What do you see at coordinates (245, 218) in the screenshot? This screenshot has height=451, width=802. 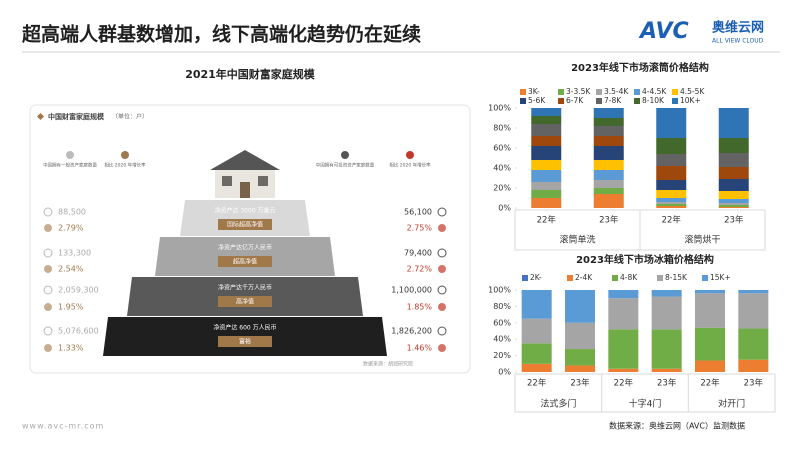 I see `pyramid-tier` at bounding box center [245, 218].